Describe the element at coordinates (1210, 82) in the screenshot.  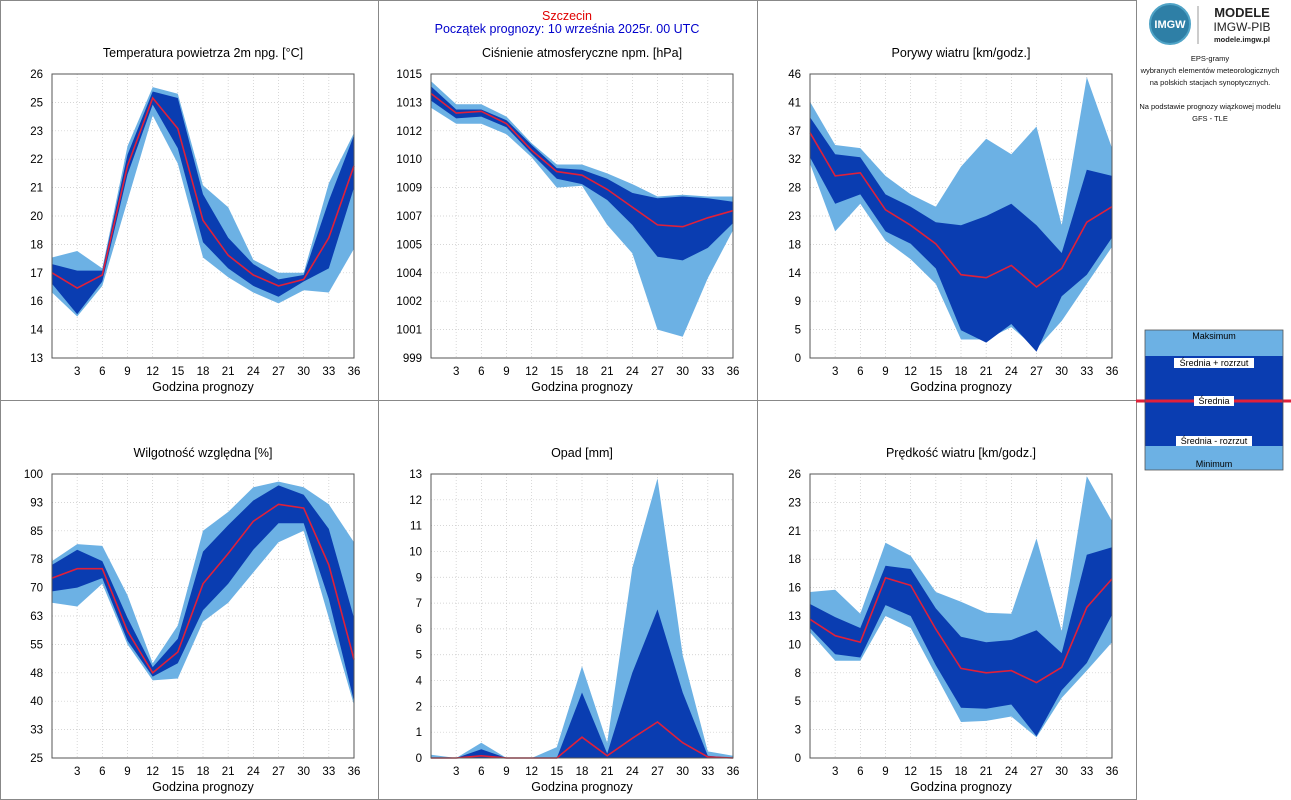
I see `desc-line: na polskich stacjach synoptycznych.` at that location.